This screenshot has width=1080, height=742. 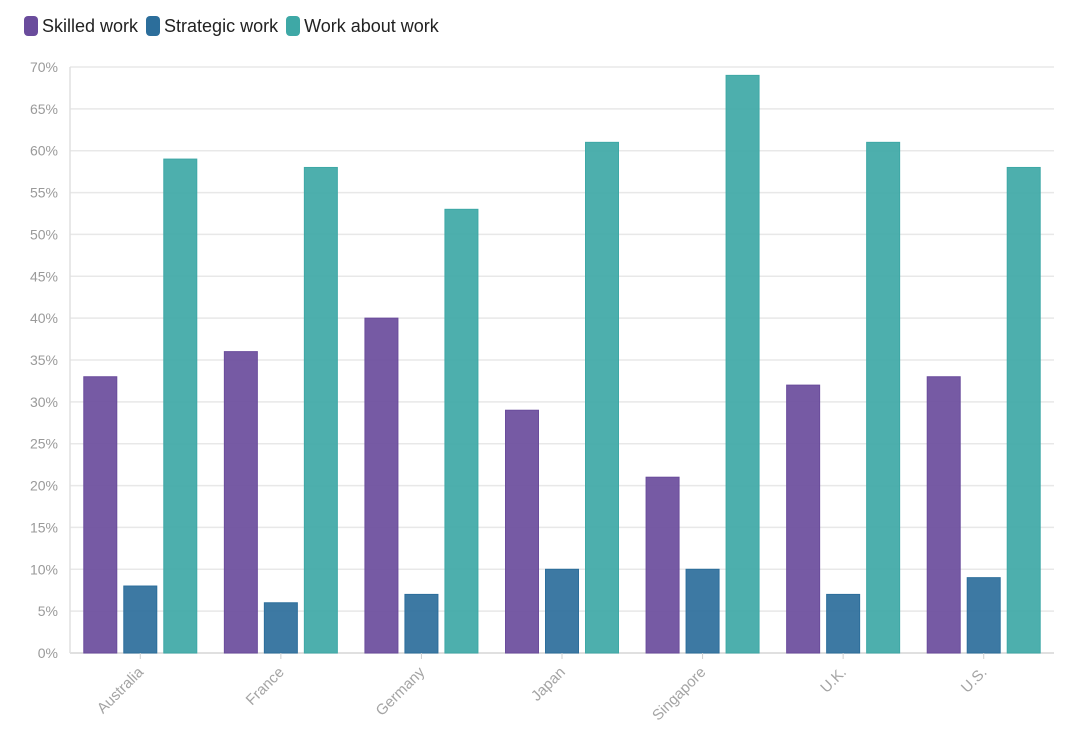 What do you see at coordinates (44, 569) in the screenshot?
I see `y-tick-label-10: 10%` at bounding box center [44, 569].